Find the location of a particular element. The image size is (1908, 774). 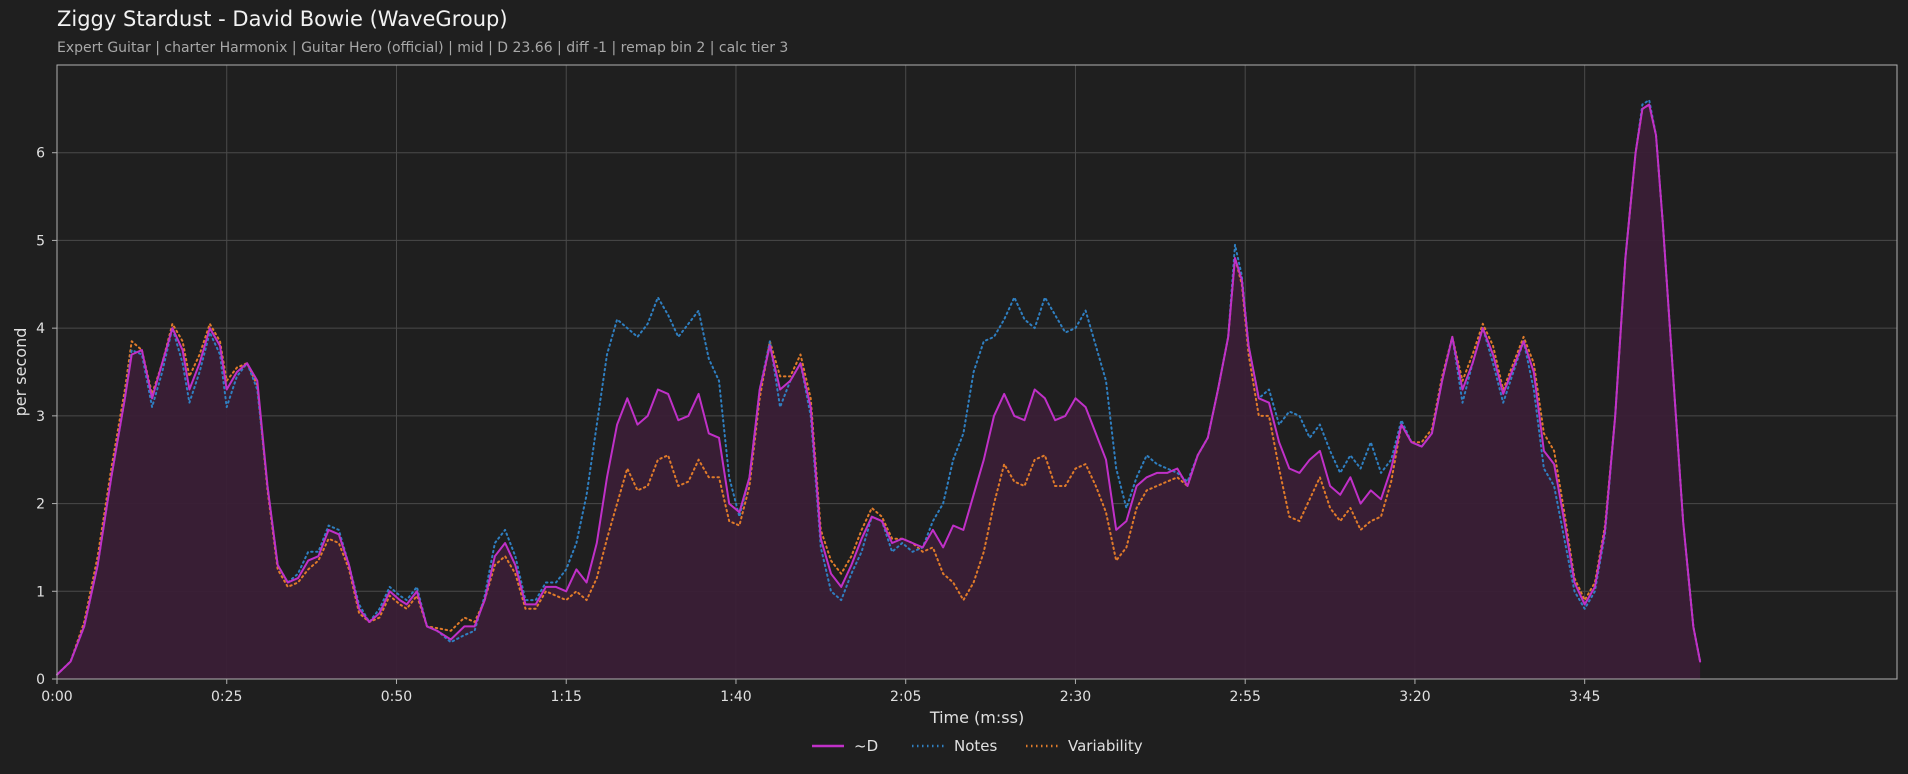

x-tick-label: 0:25 is located at coordinates (226, 697).